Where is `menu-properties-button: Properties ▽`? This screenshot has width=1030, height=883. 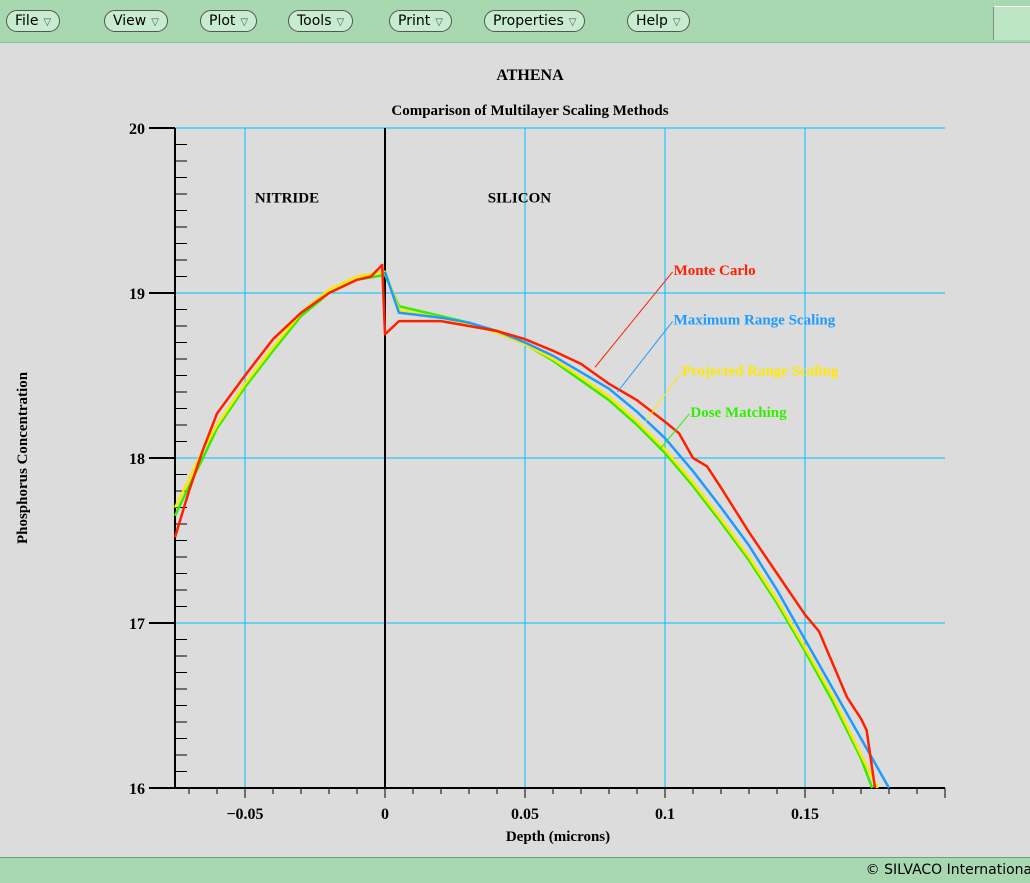
menu-properties-button: Properties ▽ is located at coordinates (535, 21).